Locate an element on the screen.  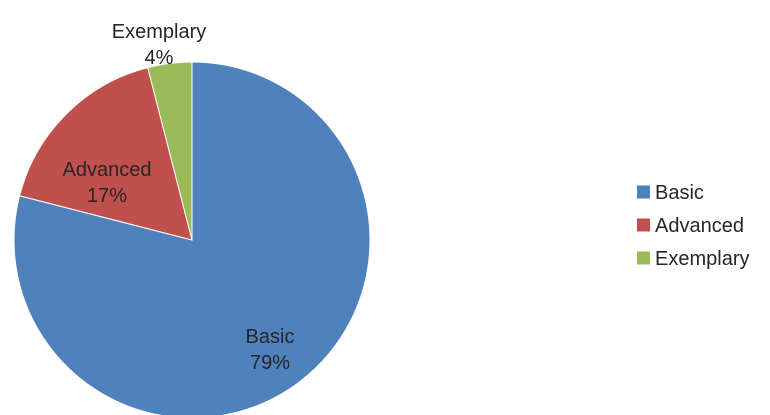
legend-swatch-exemplary is located at coordinates (643, 258).